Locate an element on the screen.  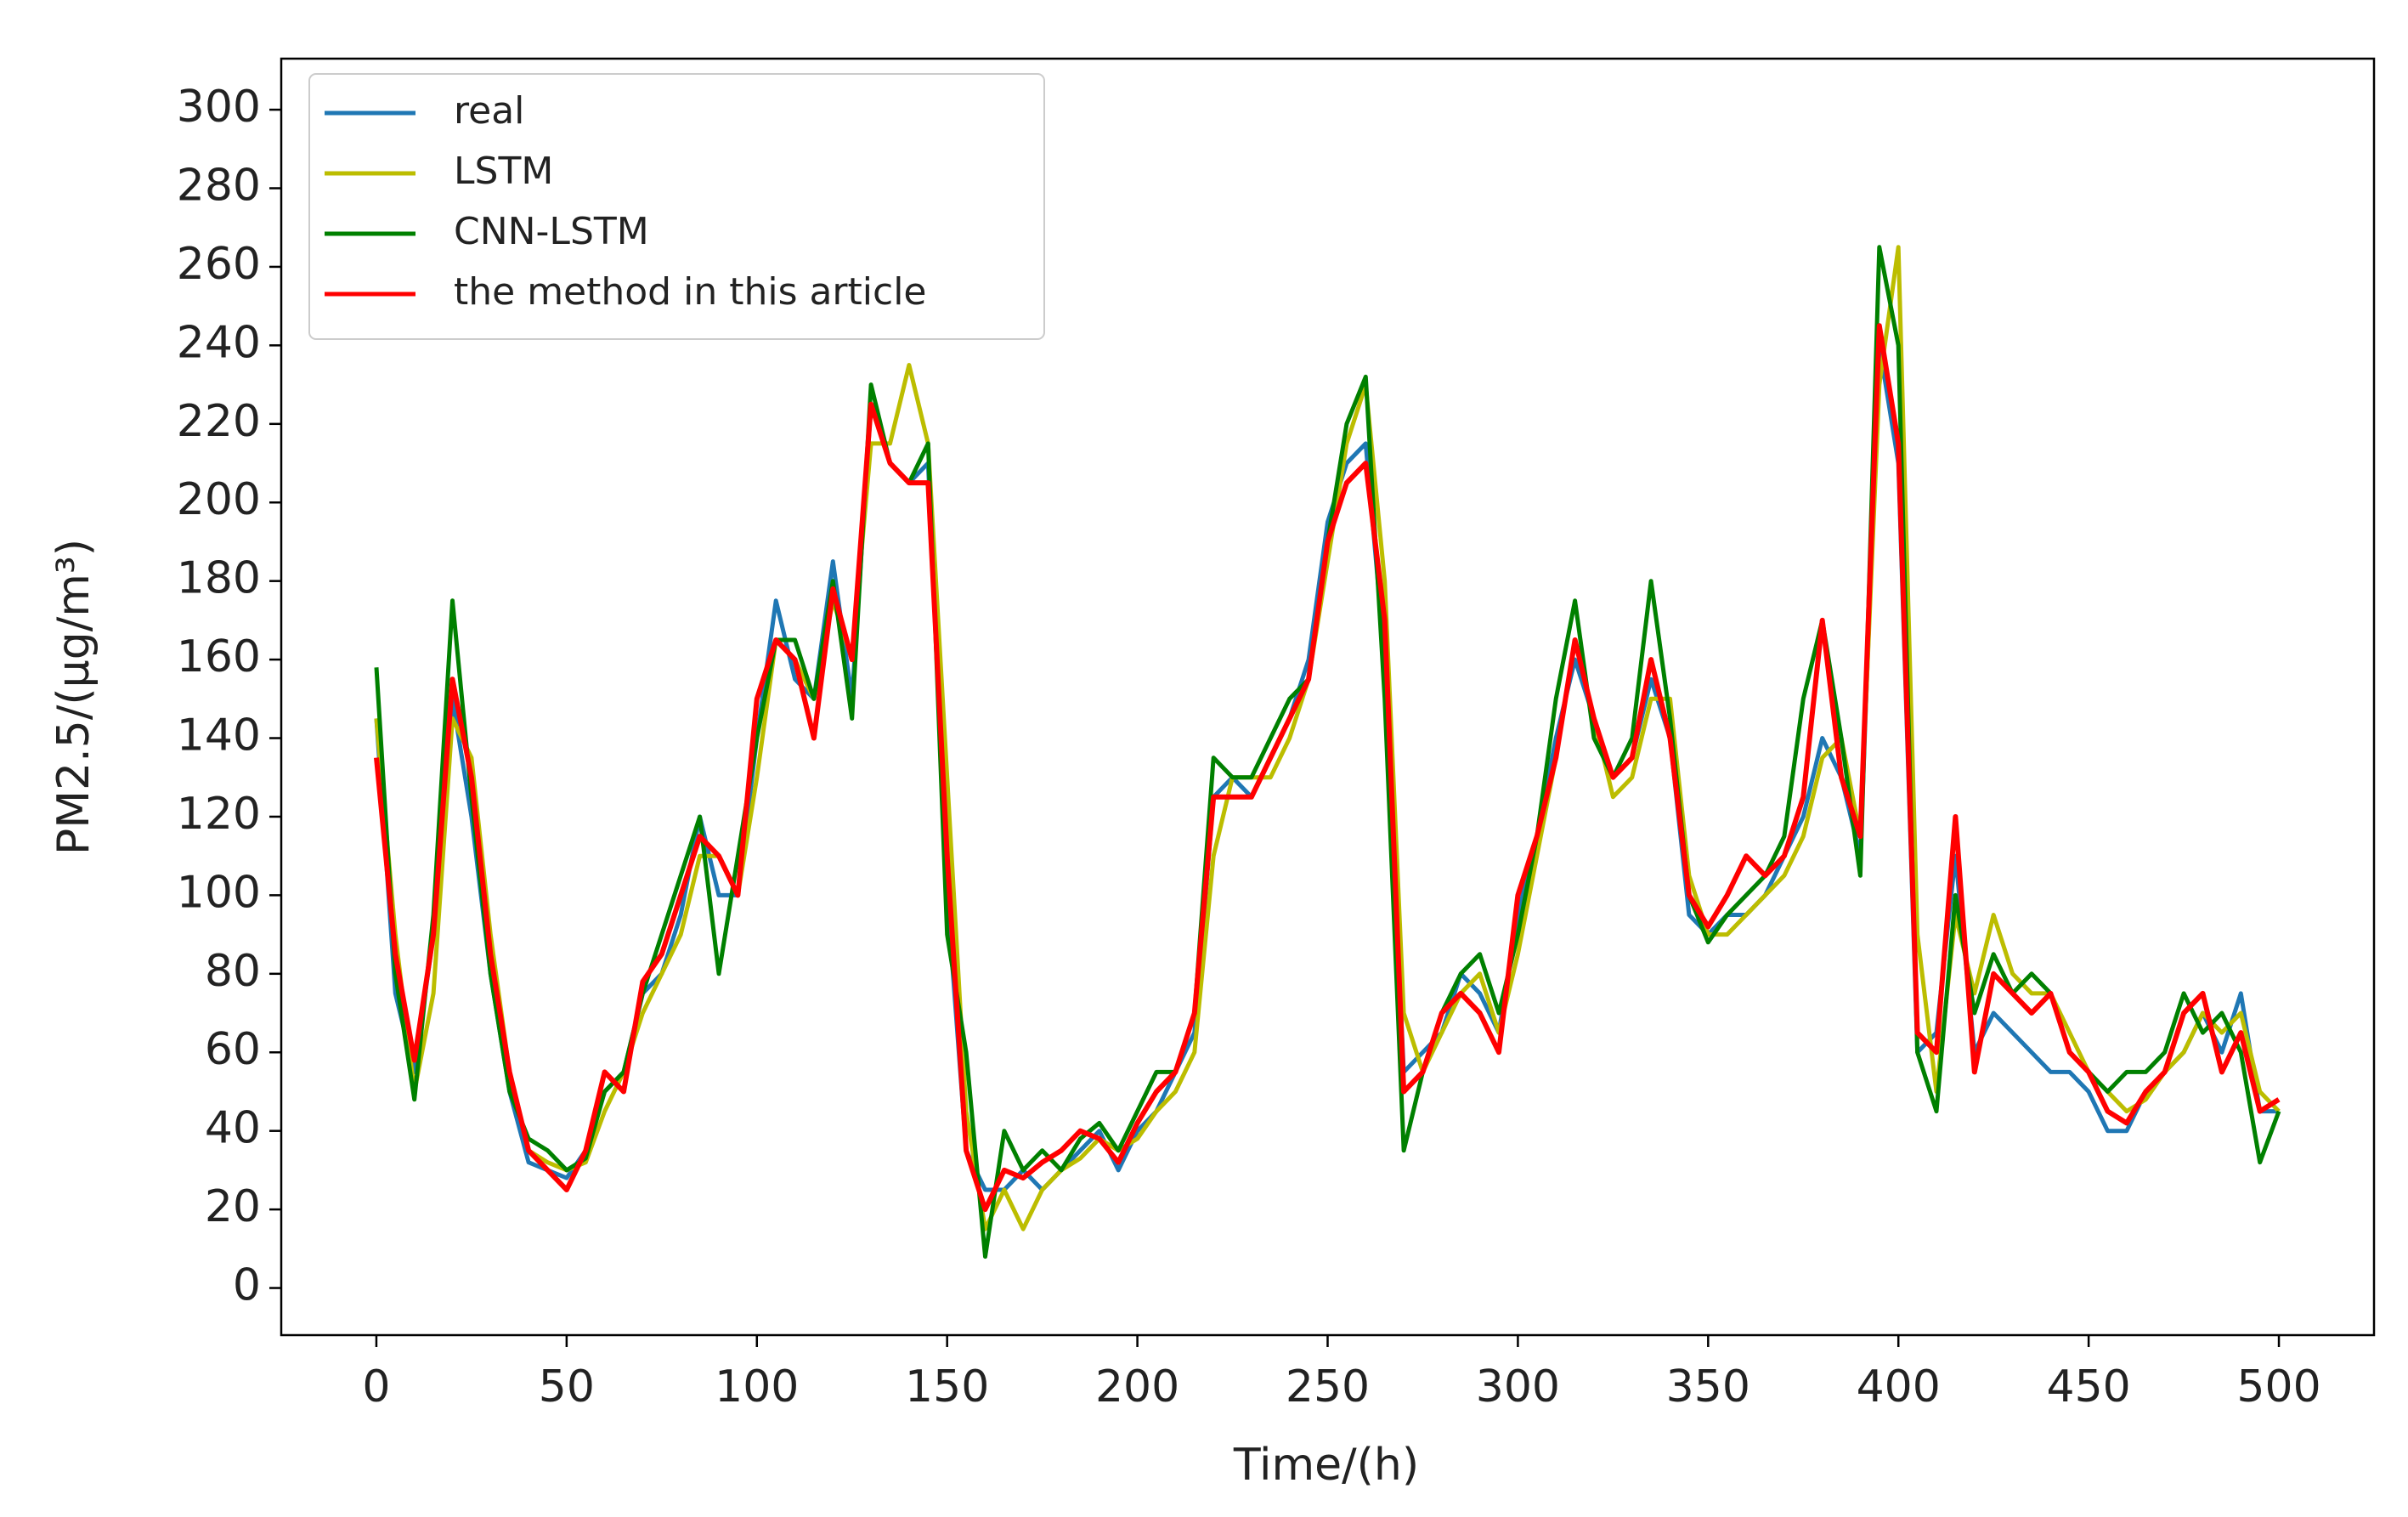
x-tick-label: 300 is located at coordinates (1518, 1386).